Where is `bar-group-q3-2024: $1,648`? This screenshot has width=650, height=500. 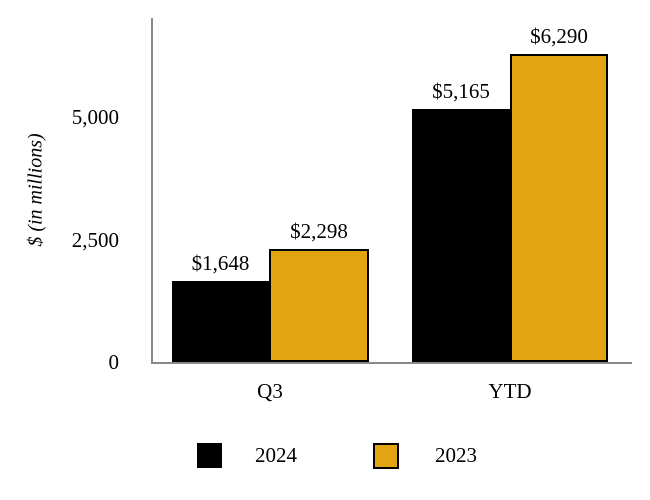 bar-group-q3-2024: $1,648 is located at coordinates (220, 307).